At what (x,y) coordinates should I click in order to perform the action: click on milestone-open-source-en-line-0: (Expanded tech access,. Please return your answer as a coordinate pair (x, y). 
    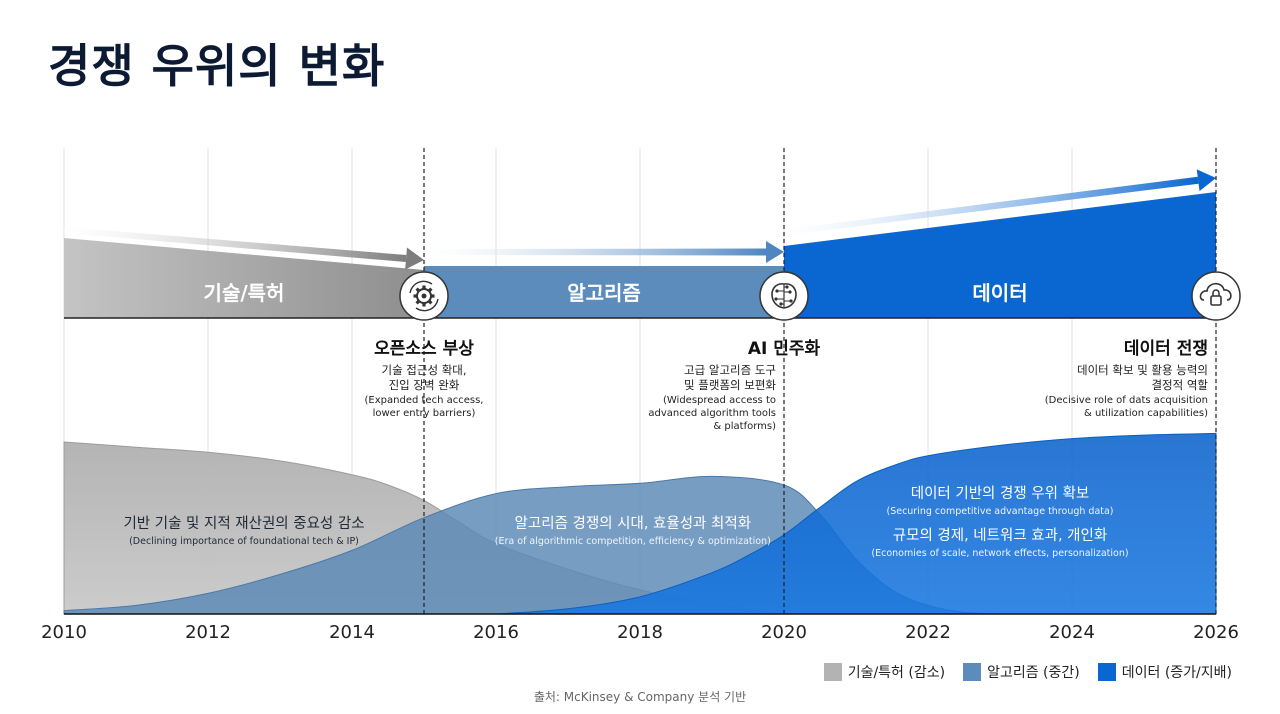
    Looking at the image, I should click on (424, 400).